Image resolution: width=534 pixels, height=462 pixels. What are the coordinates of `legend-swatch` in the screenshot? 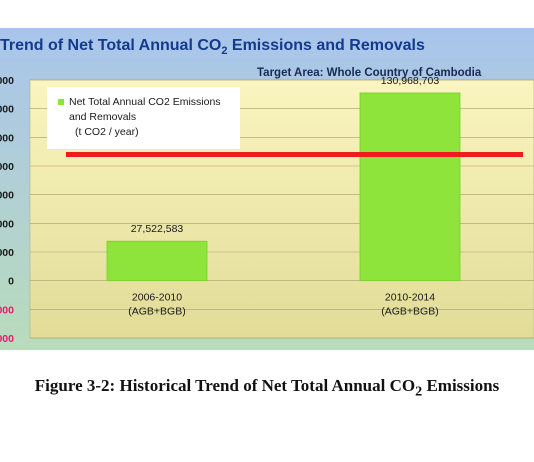 It's located at (61, 102).